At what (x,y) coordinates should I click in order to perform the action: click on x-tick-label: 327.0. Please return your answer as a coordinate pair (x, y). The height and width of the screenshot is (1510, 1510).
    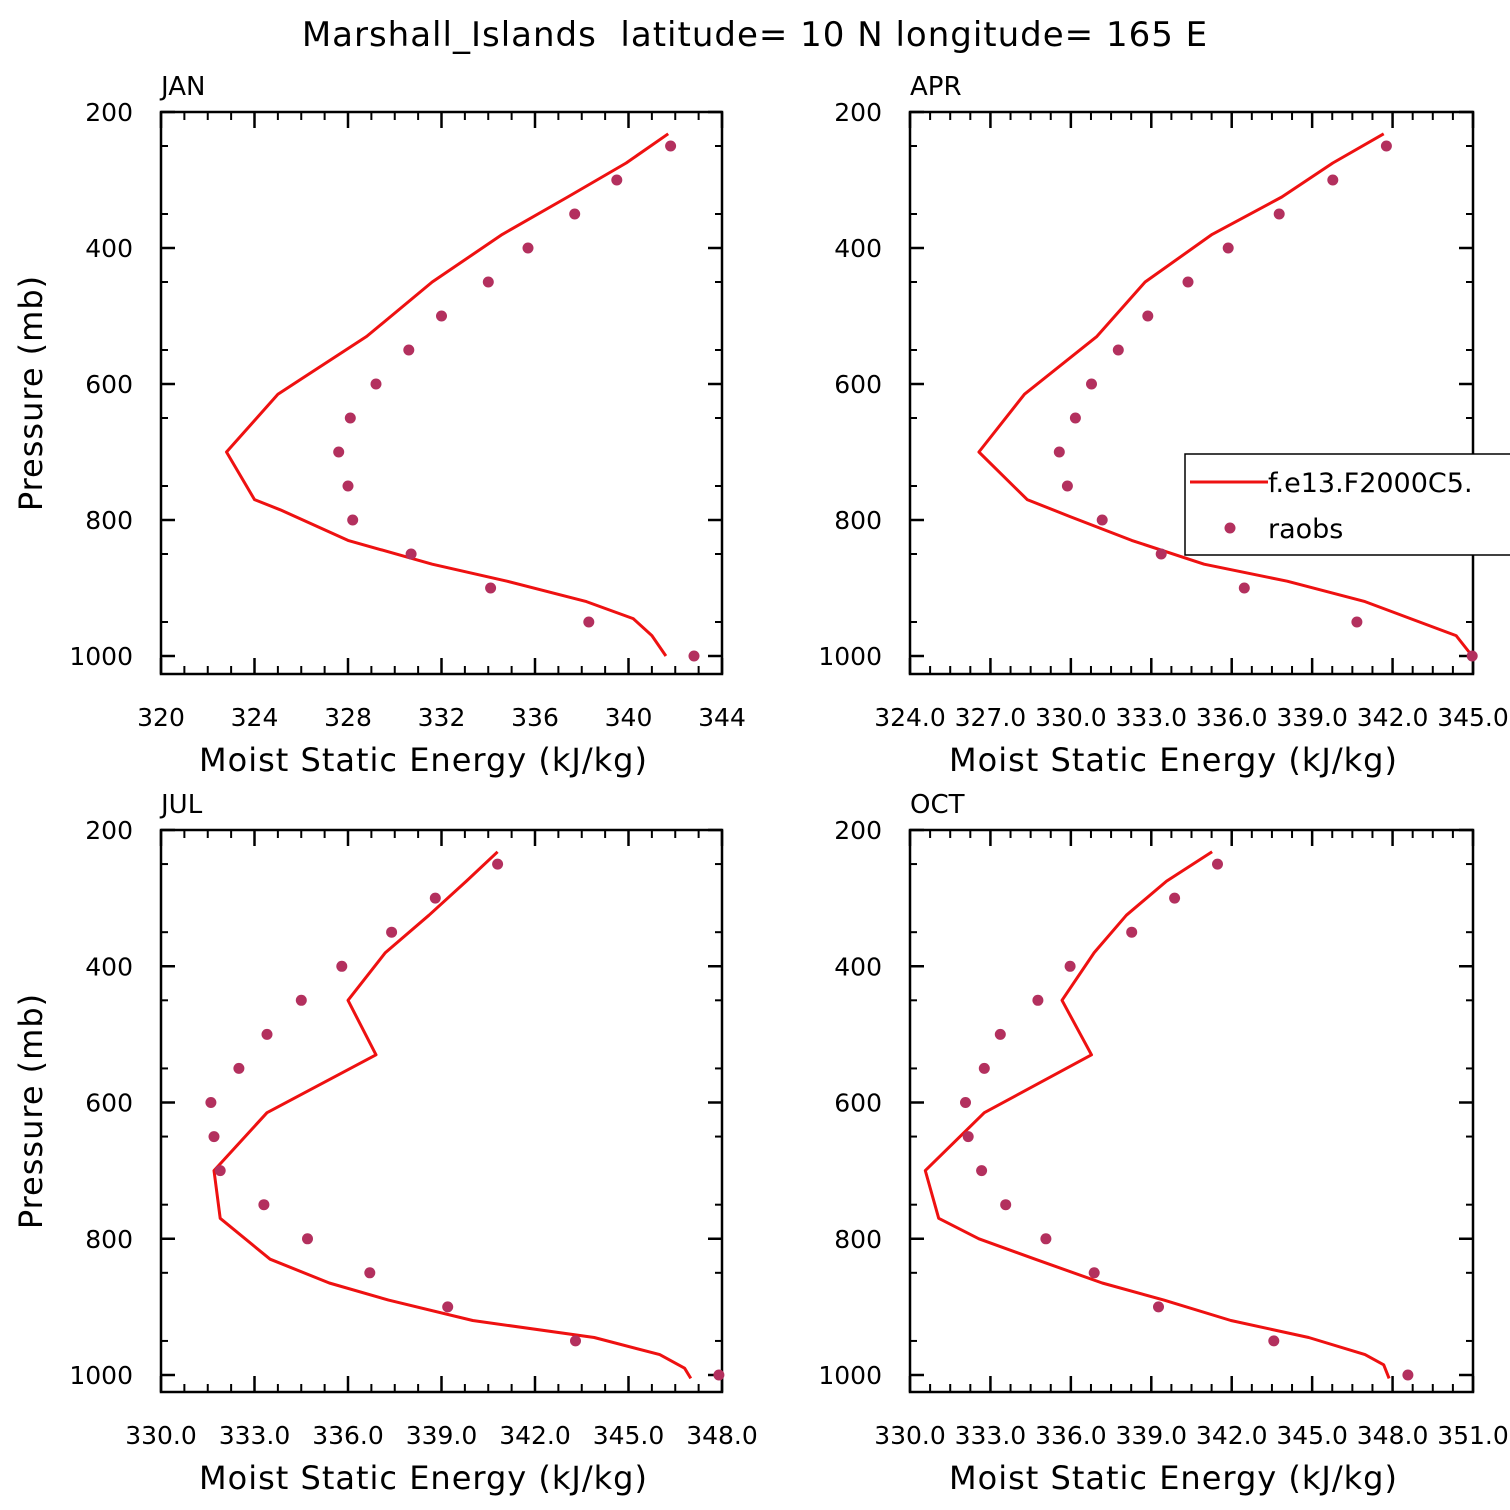
    Looking at the image, I should click on (991, 717).